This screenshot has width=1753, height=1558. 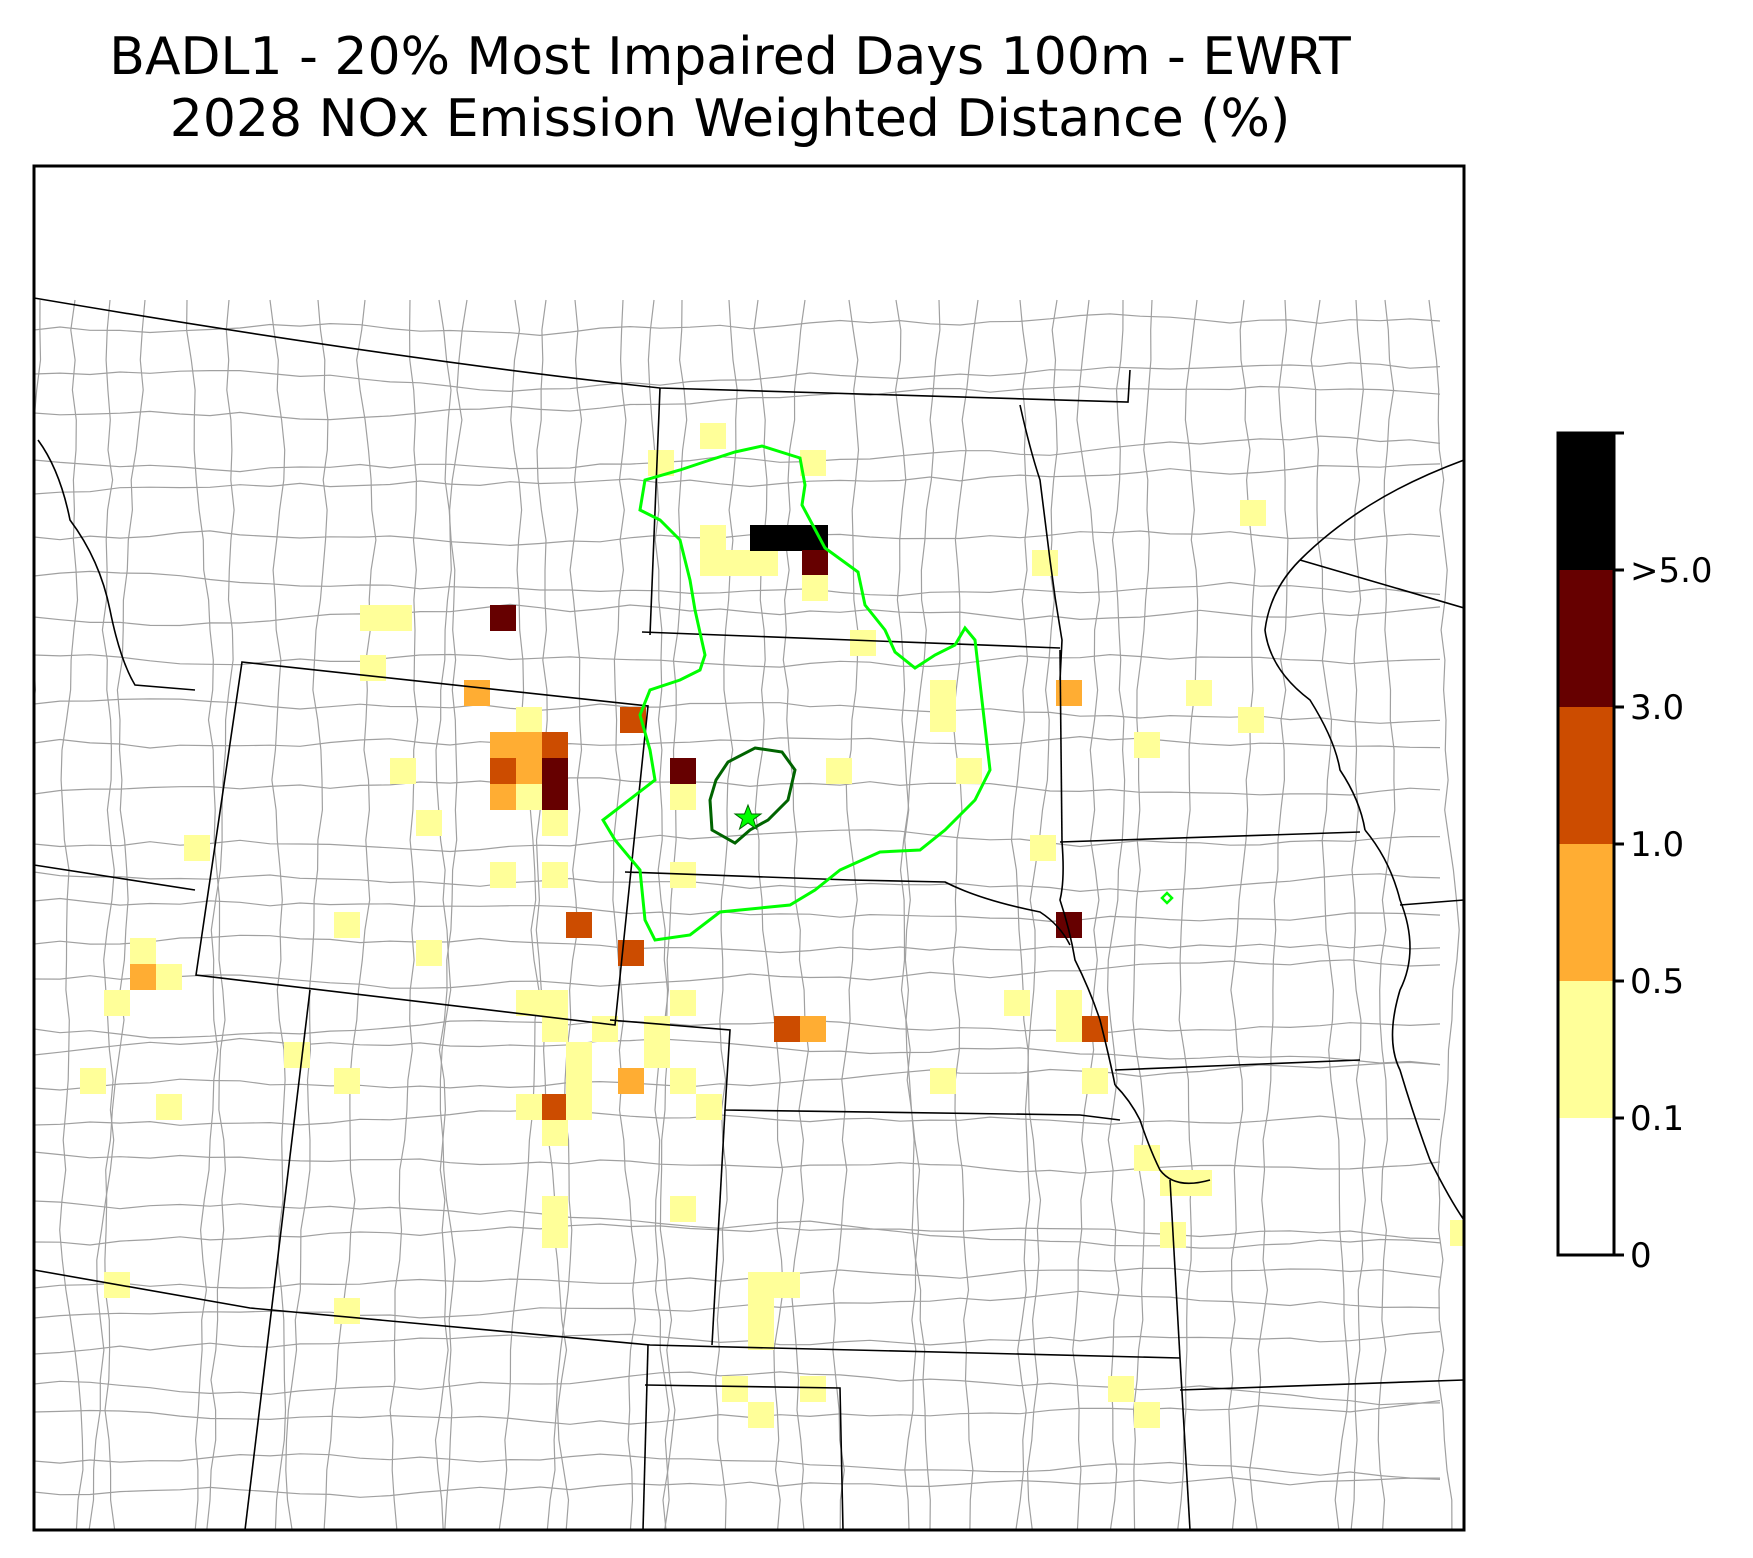 What do you see at coordinates (1657, 845) in the screenshot?
I see `colorbar-label-3: 1.0` at bounding box center [1657, 845].